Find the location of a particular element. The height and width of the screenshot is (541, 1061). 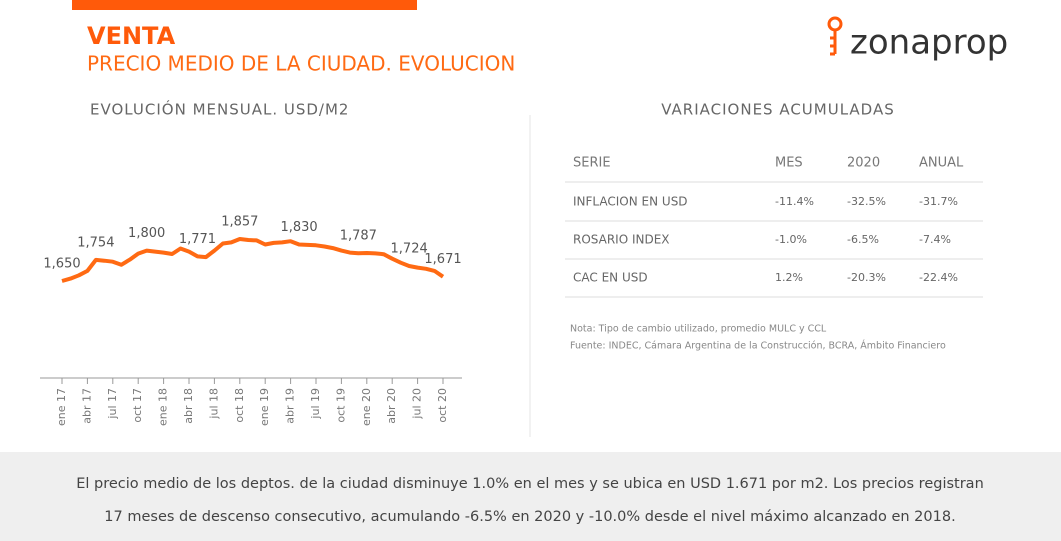

table-cell: 1.2% is located at coordinates (789, 277).